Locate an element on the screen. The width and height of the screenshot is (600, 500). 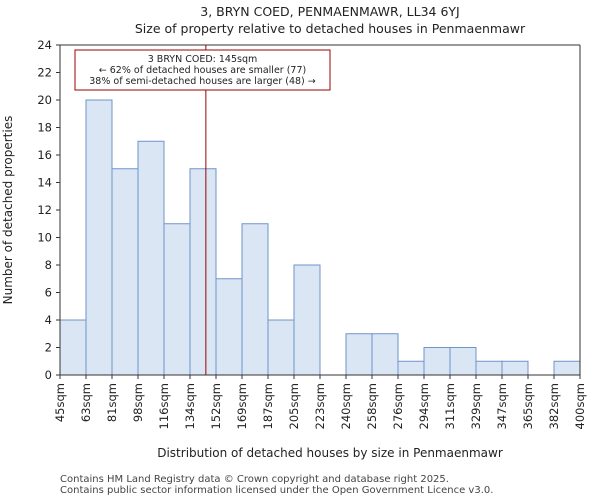
bar-187sqm is located at coordinates (281, 347).